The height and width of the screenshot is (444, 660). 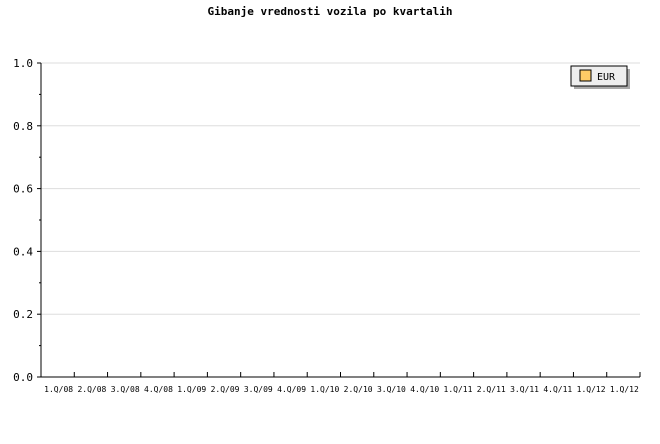 I want to click on x-tick-label: 4.Q/10, so click(x=424, y=389).